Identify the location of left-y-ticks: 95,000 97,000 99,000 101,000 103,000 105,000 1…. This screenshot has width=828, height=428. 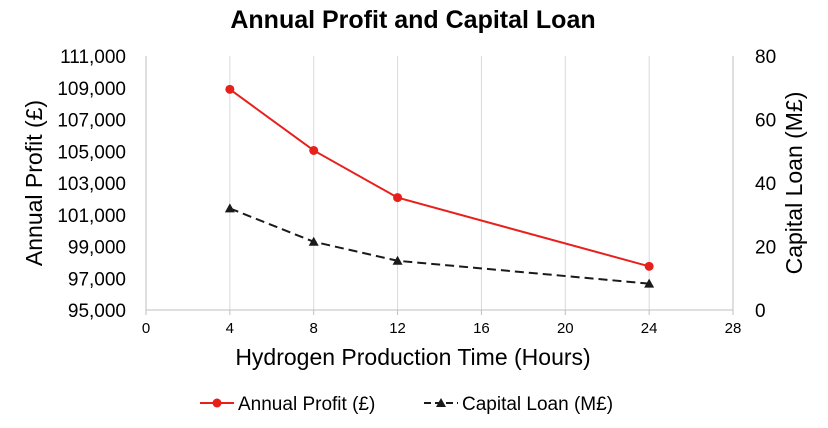
(91, 184).